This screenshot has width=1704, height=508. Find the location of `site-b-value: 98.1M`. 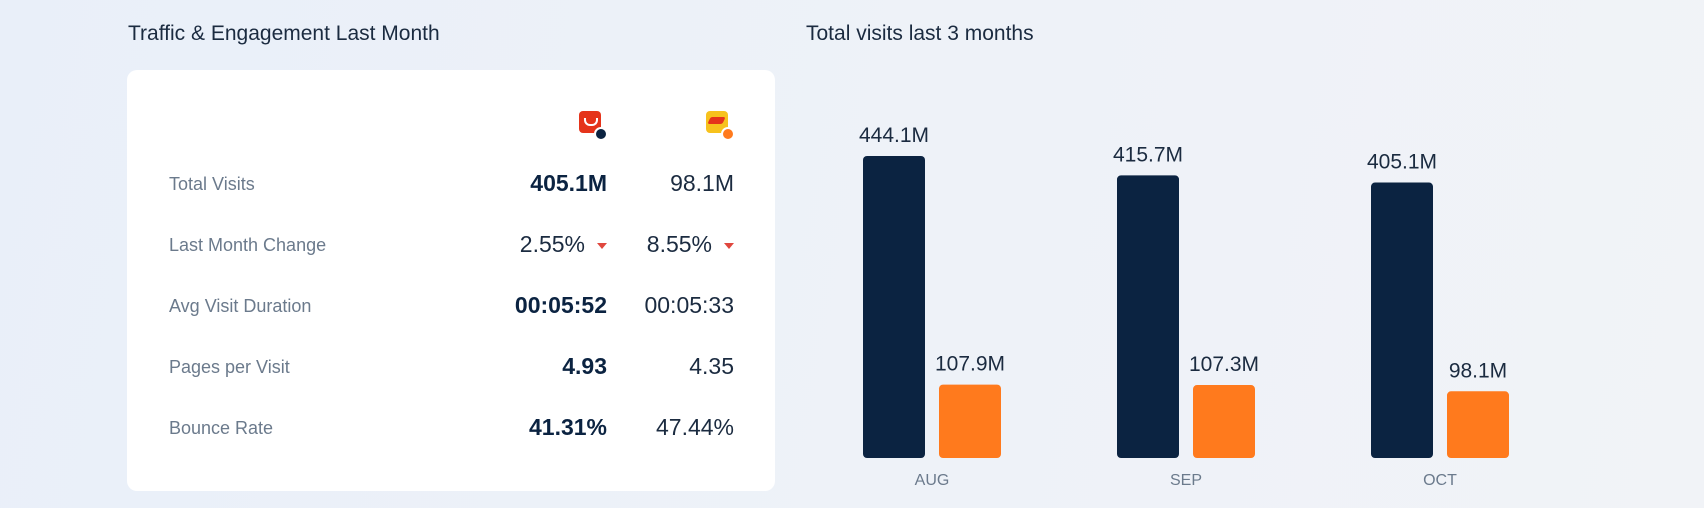

site-b-value: 98.1M is located at coordinates (702, 183).